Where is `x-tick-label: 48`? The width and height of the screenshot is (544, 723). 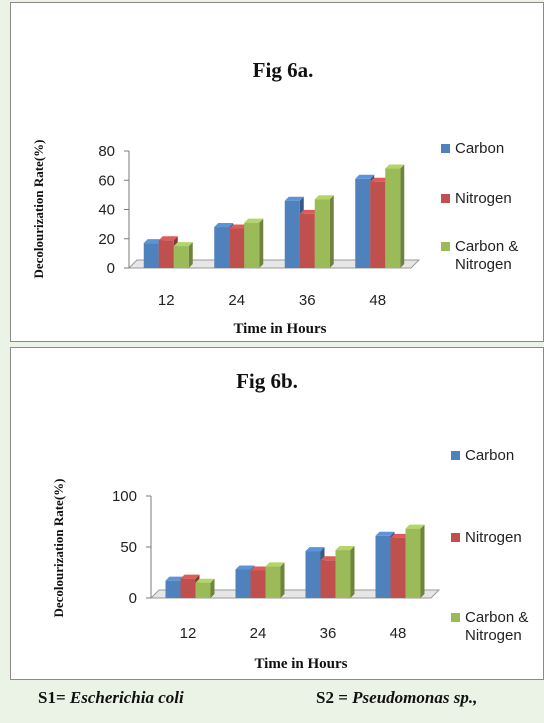
x-tick-label: 48 is located at coordinates (398, 633).